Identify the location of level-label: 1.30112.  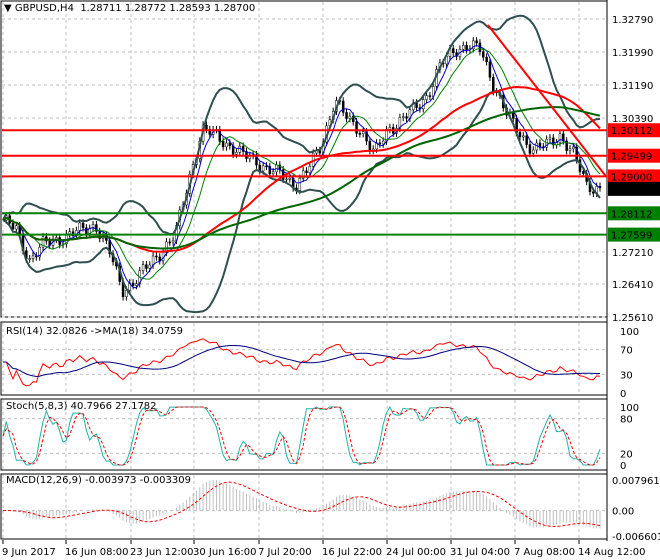
(631, 131).